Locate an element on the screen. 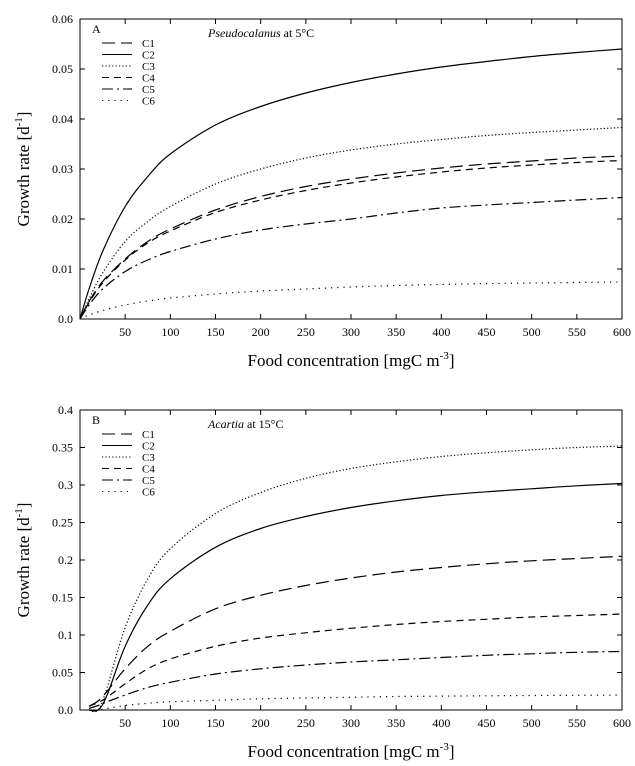  y-tick-label: 0.4 is located at coordinates (65, 410).